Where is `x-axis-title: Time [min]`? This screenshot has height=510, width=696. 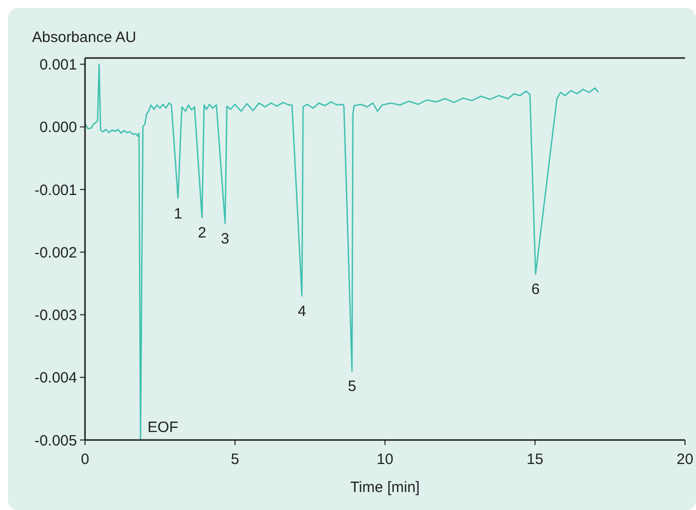 x-axis-title: Time [min] is located at coordinates (385, 487).